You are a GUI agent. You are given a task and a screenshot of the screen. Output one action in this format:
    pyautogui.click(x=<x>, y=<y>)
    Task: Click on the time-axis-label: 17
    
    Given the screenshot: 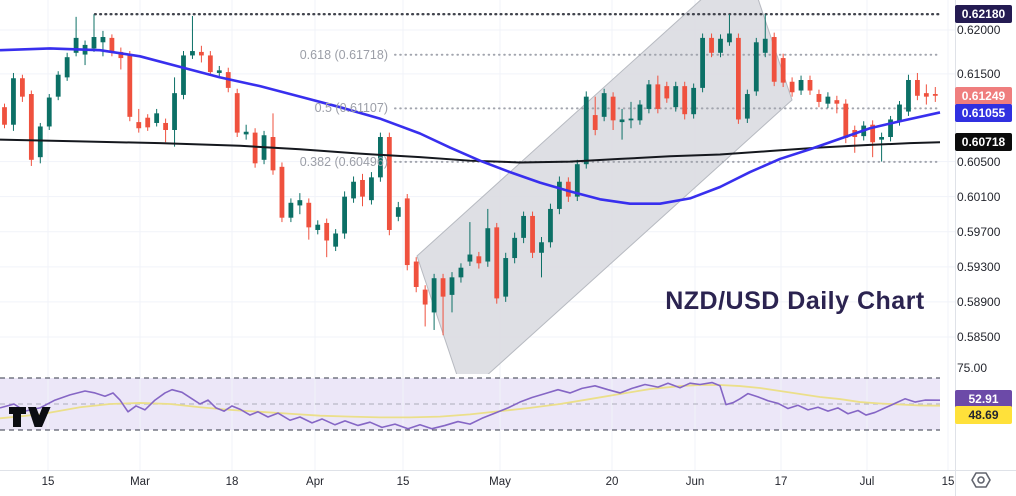 What is the action you would take?
    pyautogui.click(x=781, y=482)
    